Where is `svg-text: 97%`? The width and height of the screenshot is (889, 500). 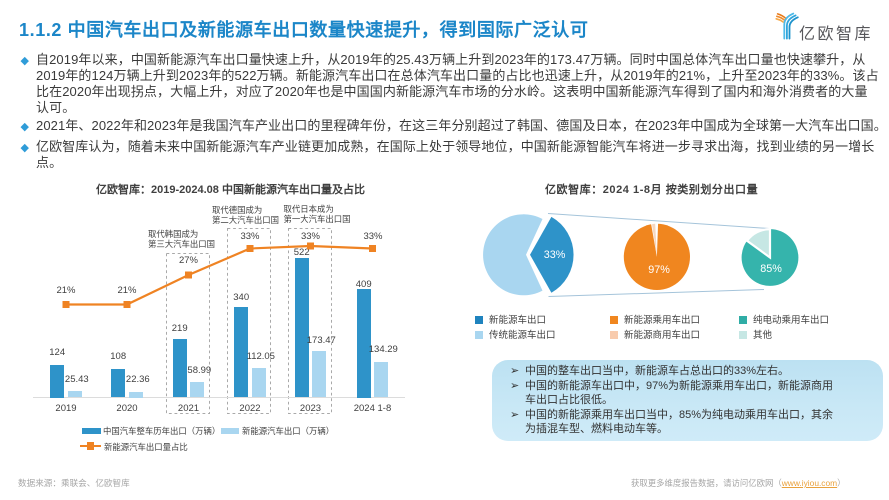 svg-text: 97% is located at coordinates (659, 270).